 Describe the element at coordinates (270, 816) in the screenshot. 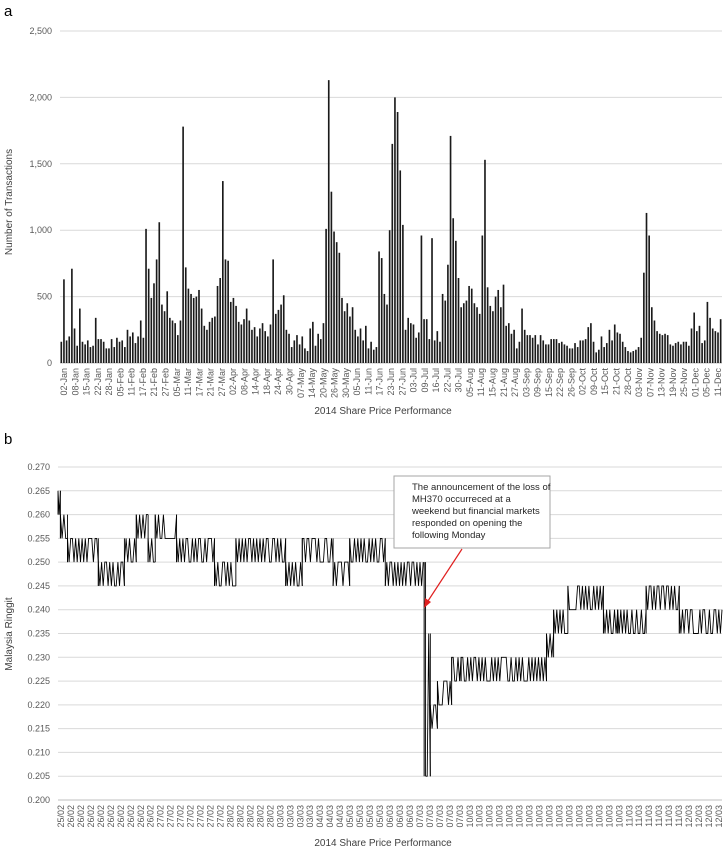

I see `x-tick-label: 28/02` at that location.